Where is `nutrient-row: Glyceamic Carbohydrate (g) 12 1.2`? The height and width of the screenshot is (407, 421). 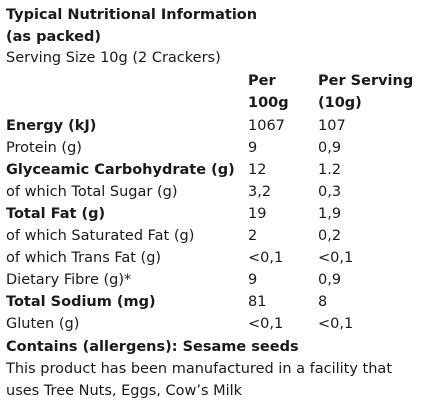 nutrient-row: Glyceamic Carbohydrate (g) 12 1.2 is located at coordinates (211, 170).